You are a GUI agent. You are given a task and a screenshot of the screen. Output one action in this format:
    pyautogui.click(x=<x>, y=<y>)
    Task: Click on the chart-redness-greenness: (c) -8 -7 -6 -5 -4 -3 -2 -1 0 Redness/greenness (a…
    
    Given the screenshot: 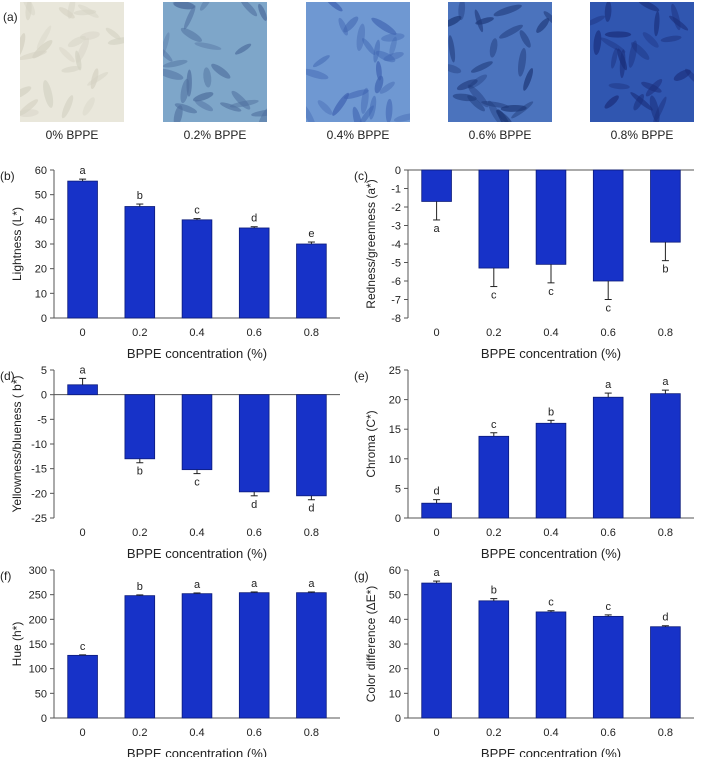 What is the action you would take?
    pyautogui.click(x=524, y=263)
    